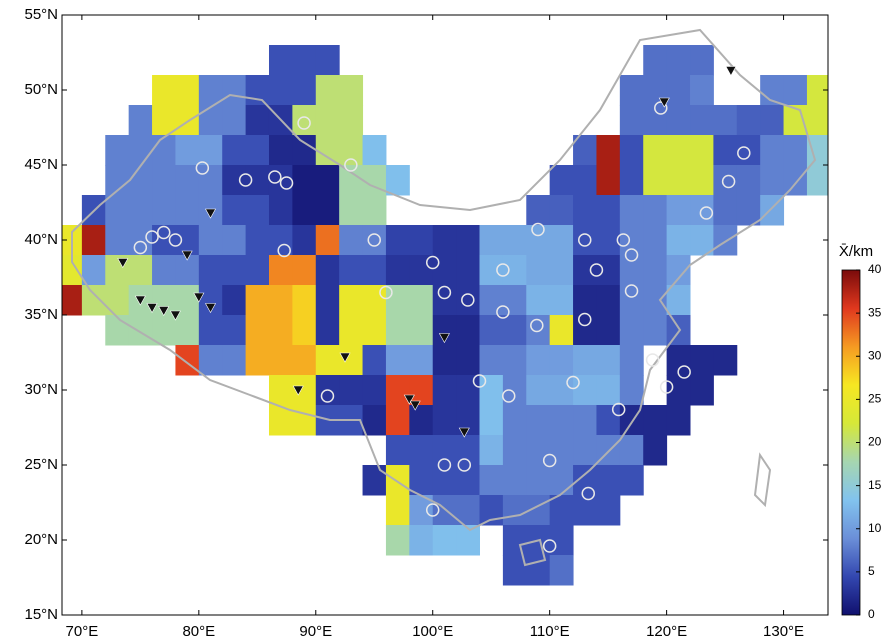 The image size is (890, 642). What do you see at coordinates (875, 269) in the screenshot?
I see `colorbar-tick-label: 40` at bounding box center [875, 269].